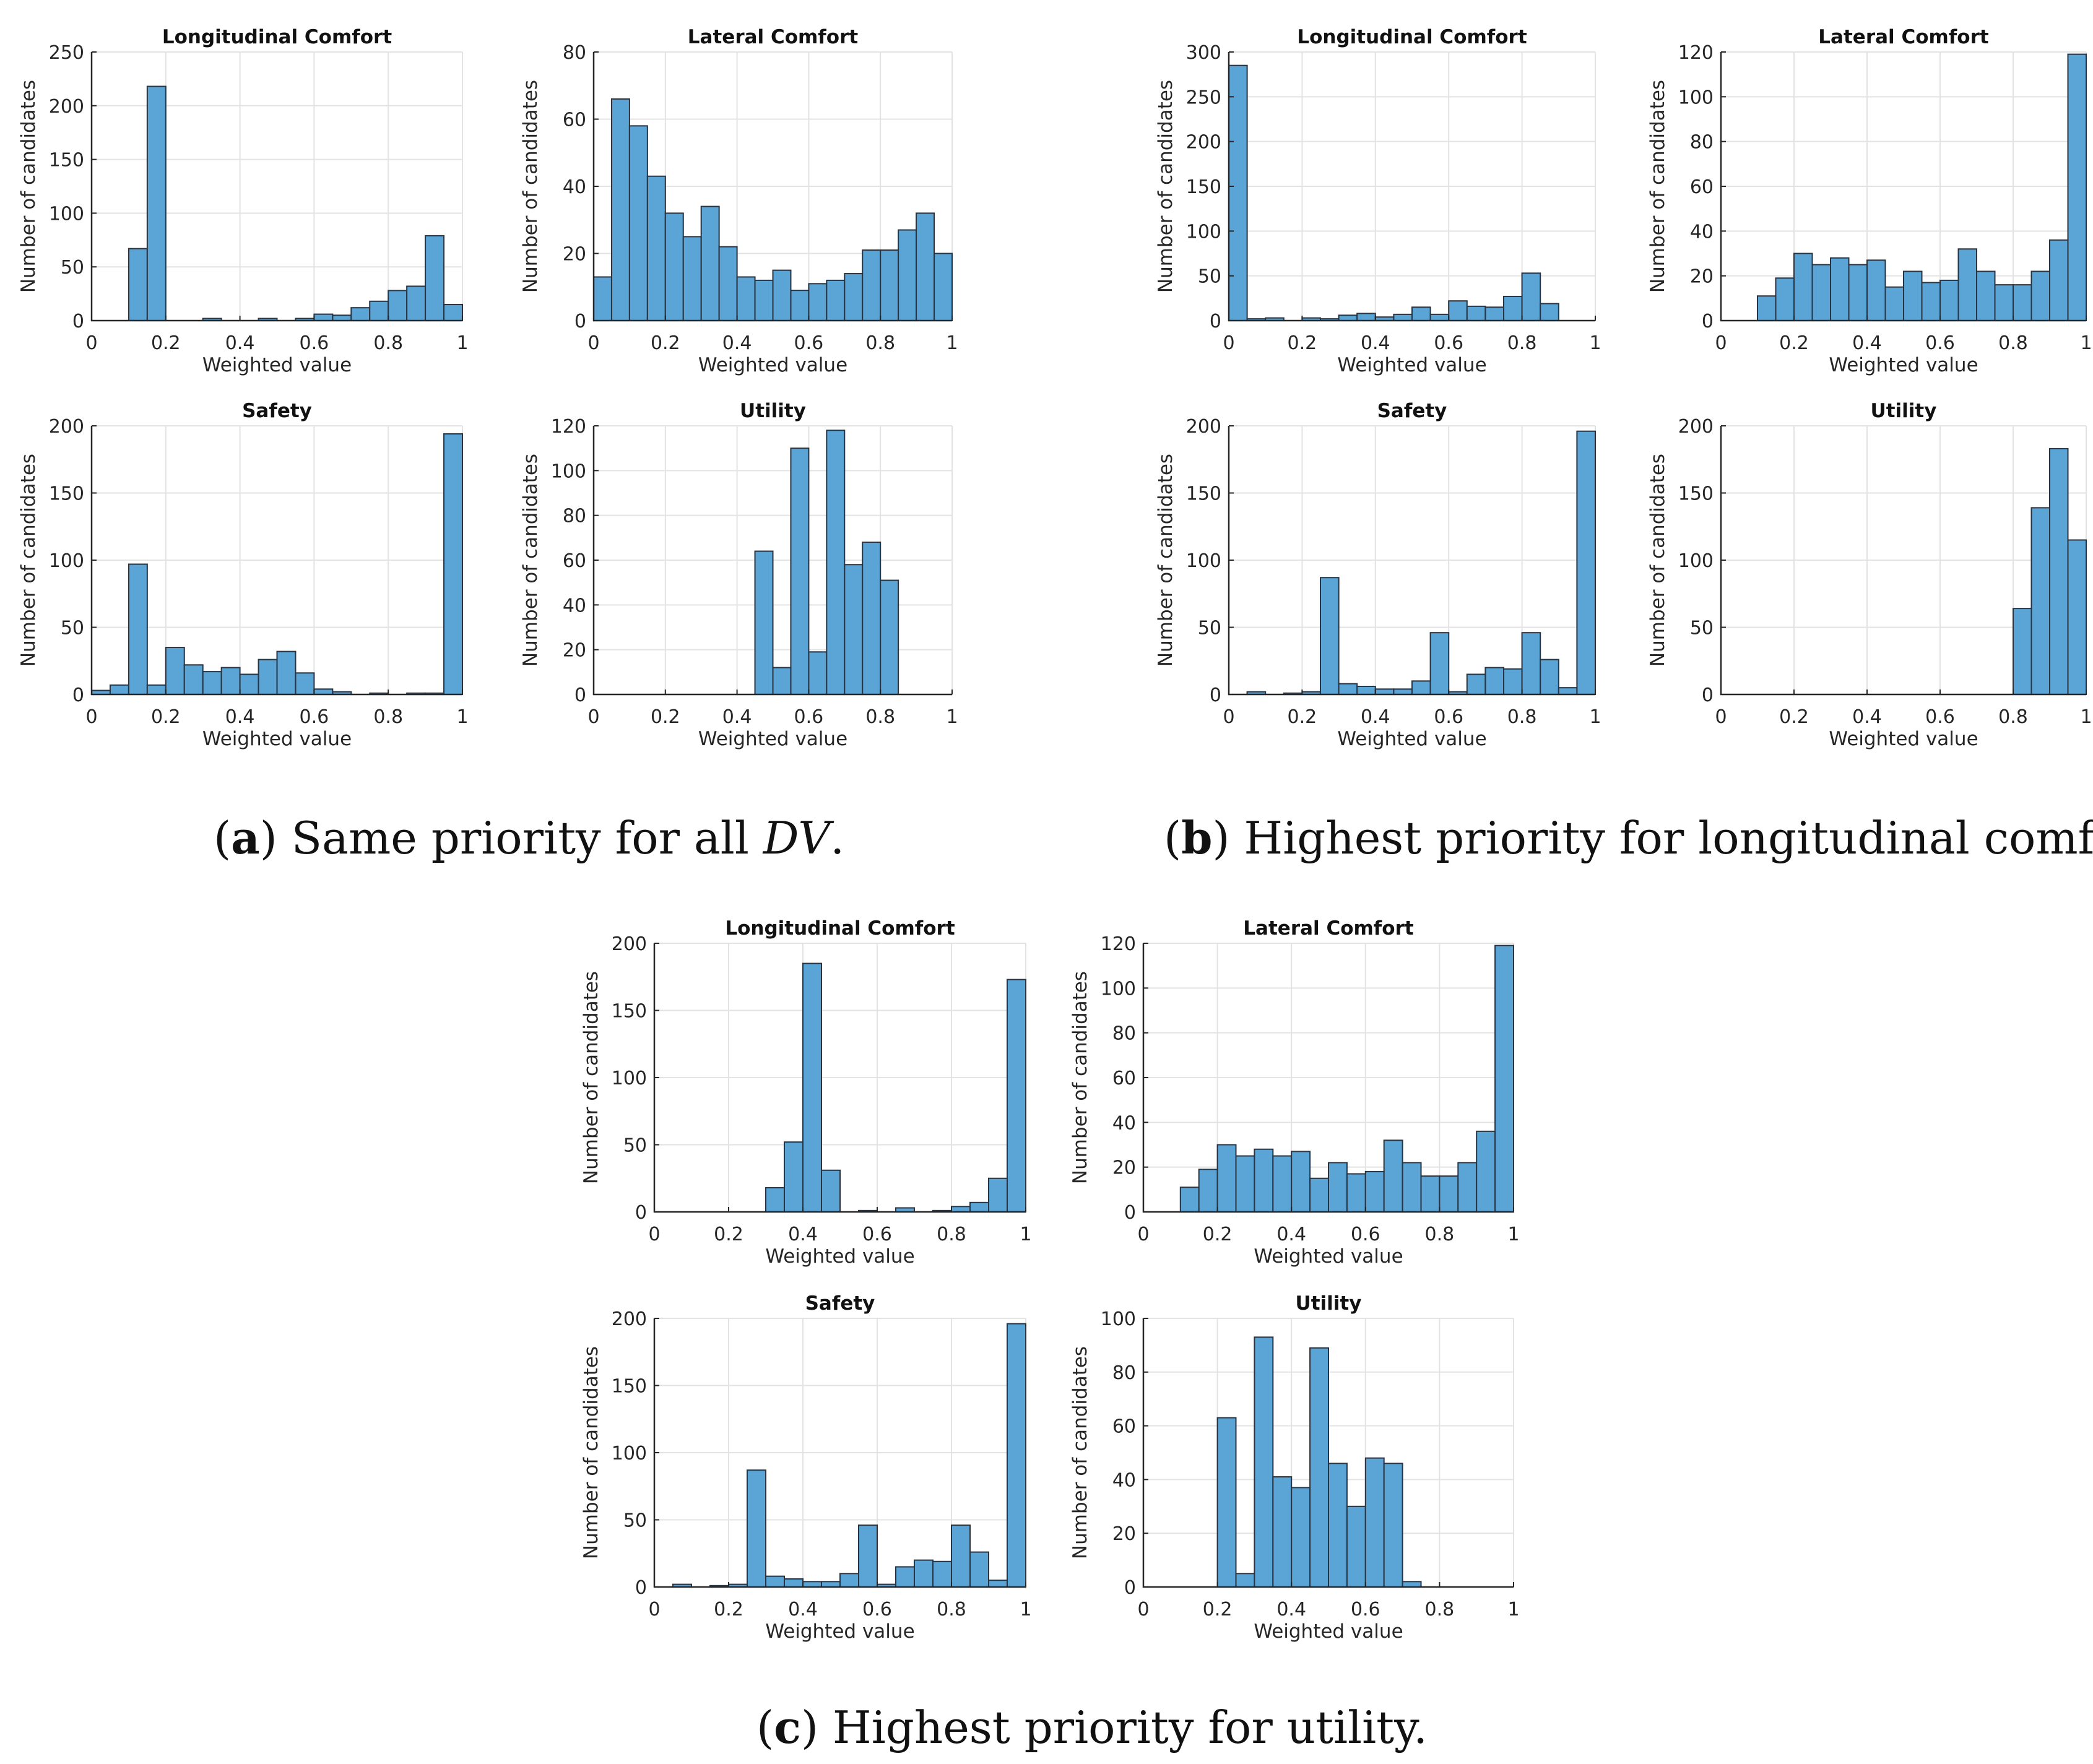  Describe the element at coordinates (1702, 232) in the screenshot. I see `y-tick-label: 40` at that location.